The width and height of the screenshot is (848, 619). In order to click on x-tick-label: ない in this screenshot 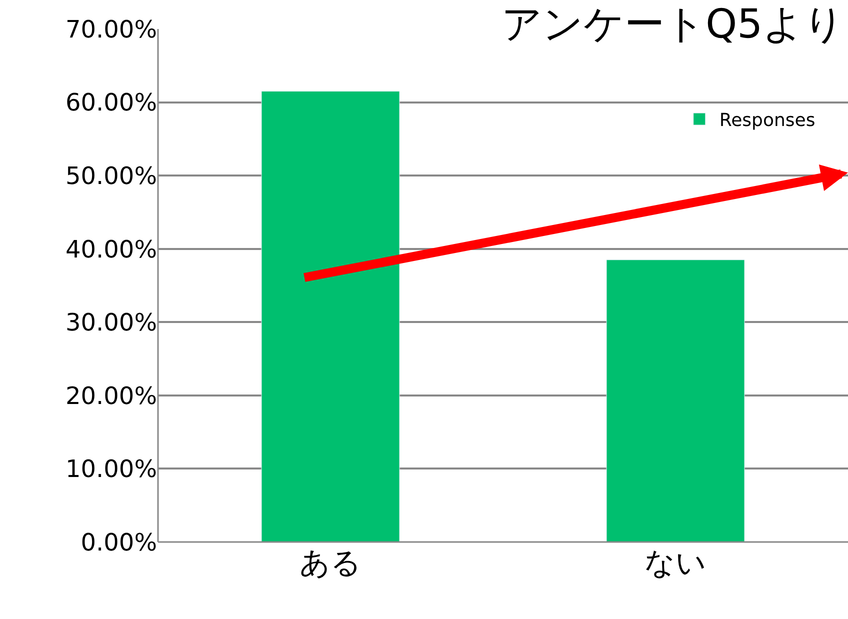, I will do `click(675, 563)`.